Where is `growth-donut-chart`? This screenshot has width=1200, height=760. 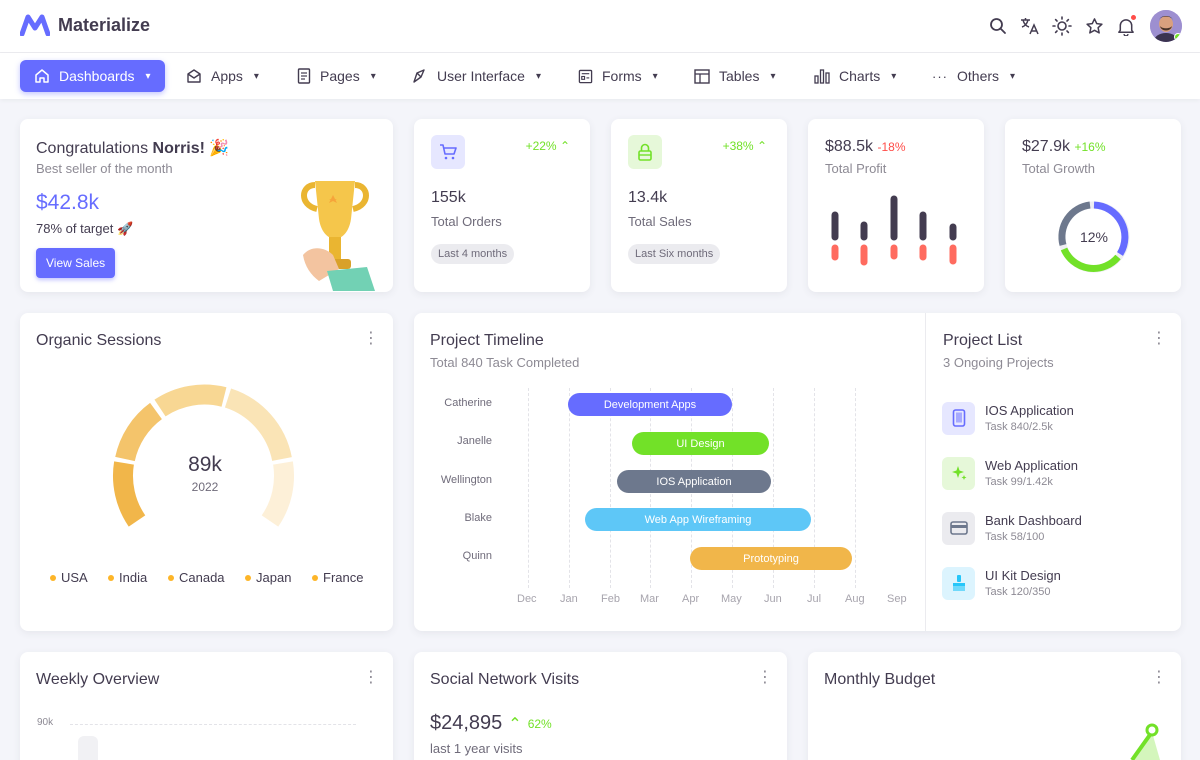 growth-donut-chart is located at coordinates (1094, 237).